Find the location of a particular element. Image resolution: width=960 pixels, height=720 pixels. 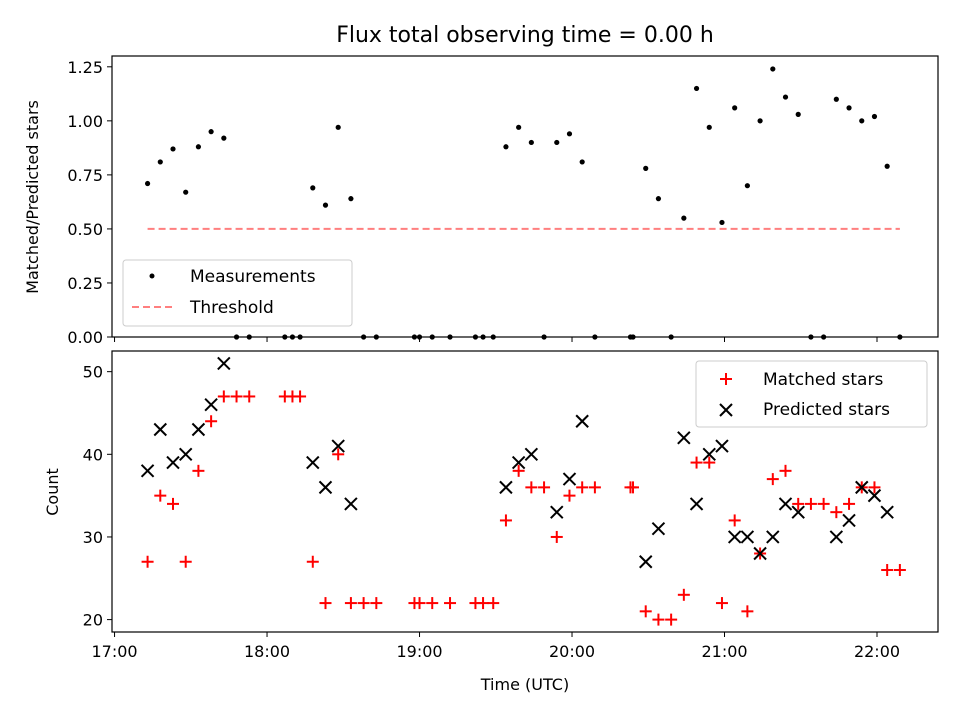

bottom-legend-box is located at coordinates (811, 394).